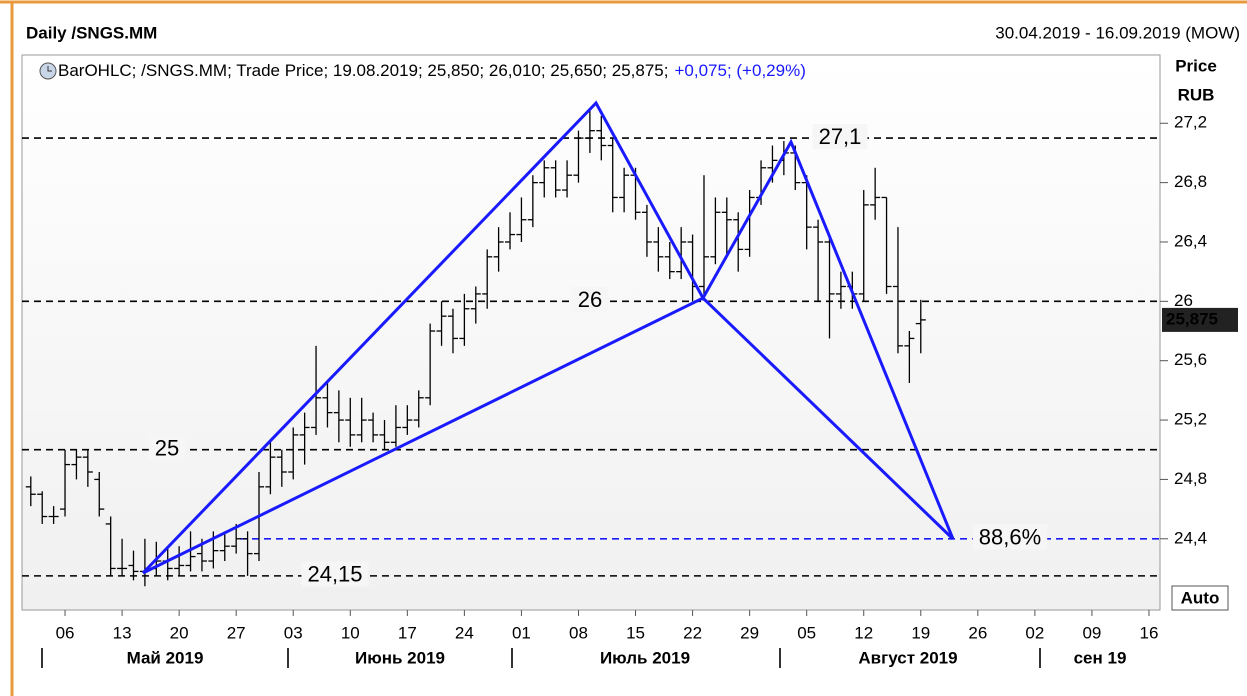 The width and height of the screenshot is (1247, 696). Describe the element at coordinates (1190, 537) in the screenshot. I see `y-tick-label: 24,4` at that location.